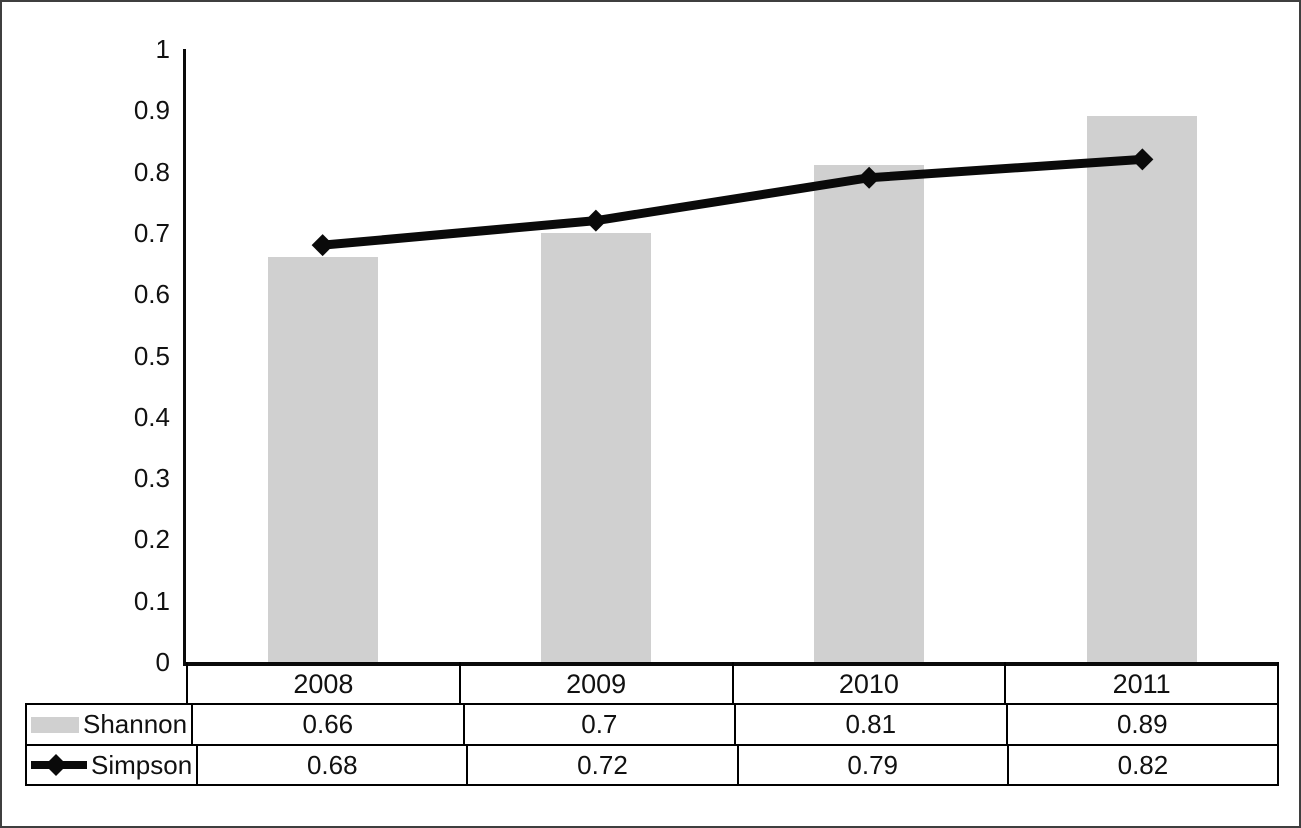  I want to click on value-cell-shannon-2011: 0.89, so click(1143, 724).